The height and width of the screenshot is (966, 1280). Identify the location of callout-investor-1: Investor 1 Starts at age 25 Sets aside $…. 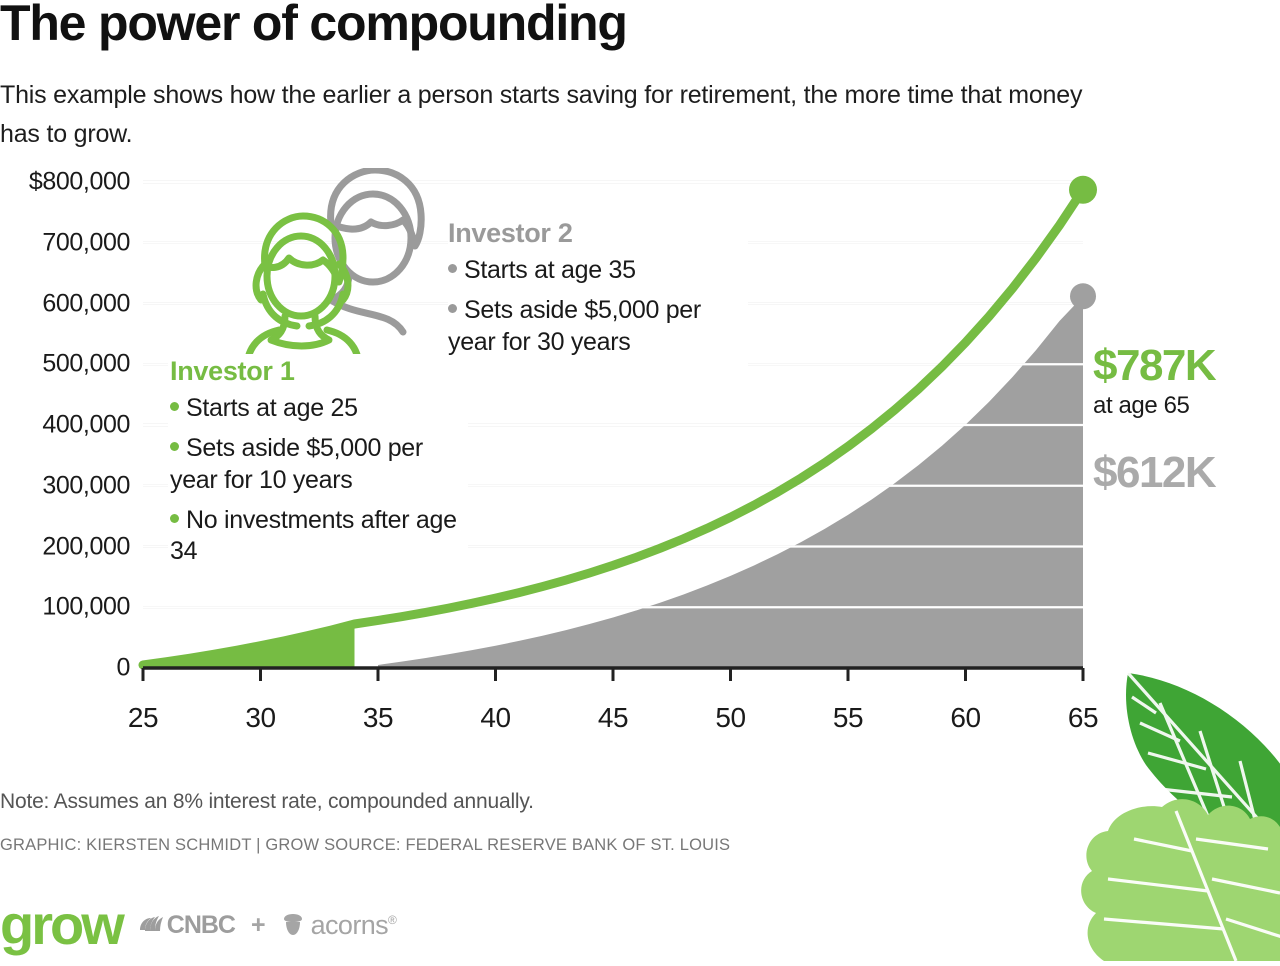
(320, 461).